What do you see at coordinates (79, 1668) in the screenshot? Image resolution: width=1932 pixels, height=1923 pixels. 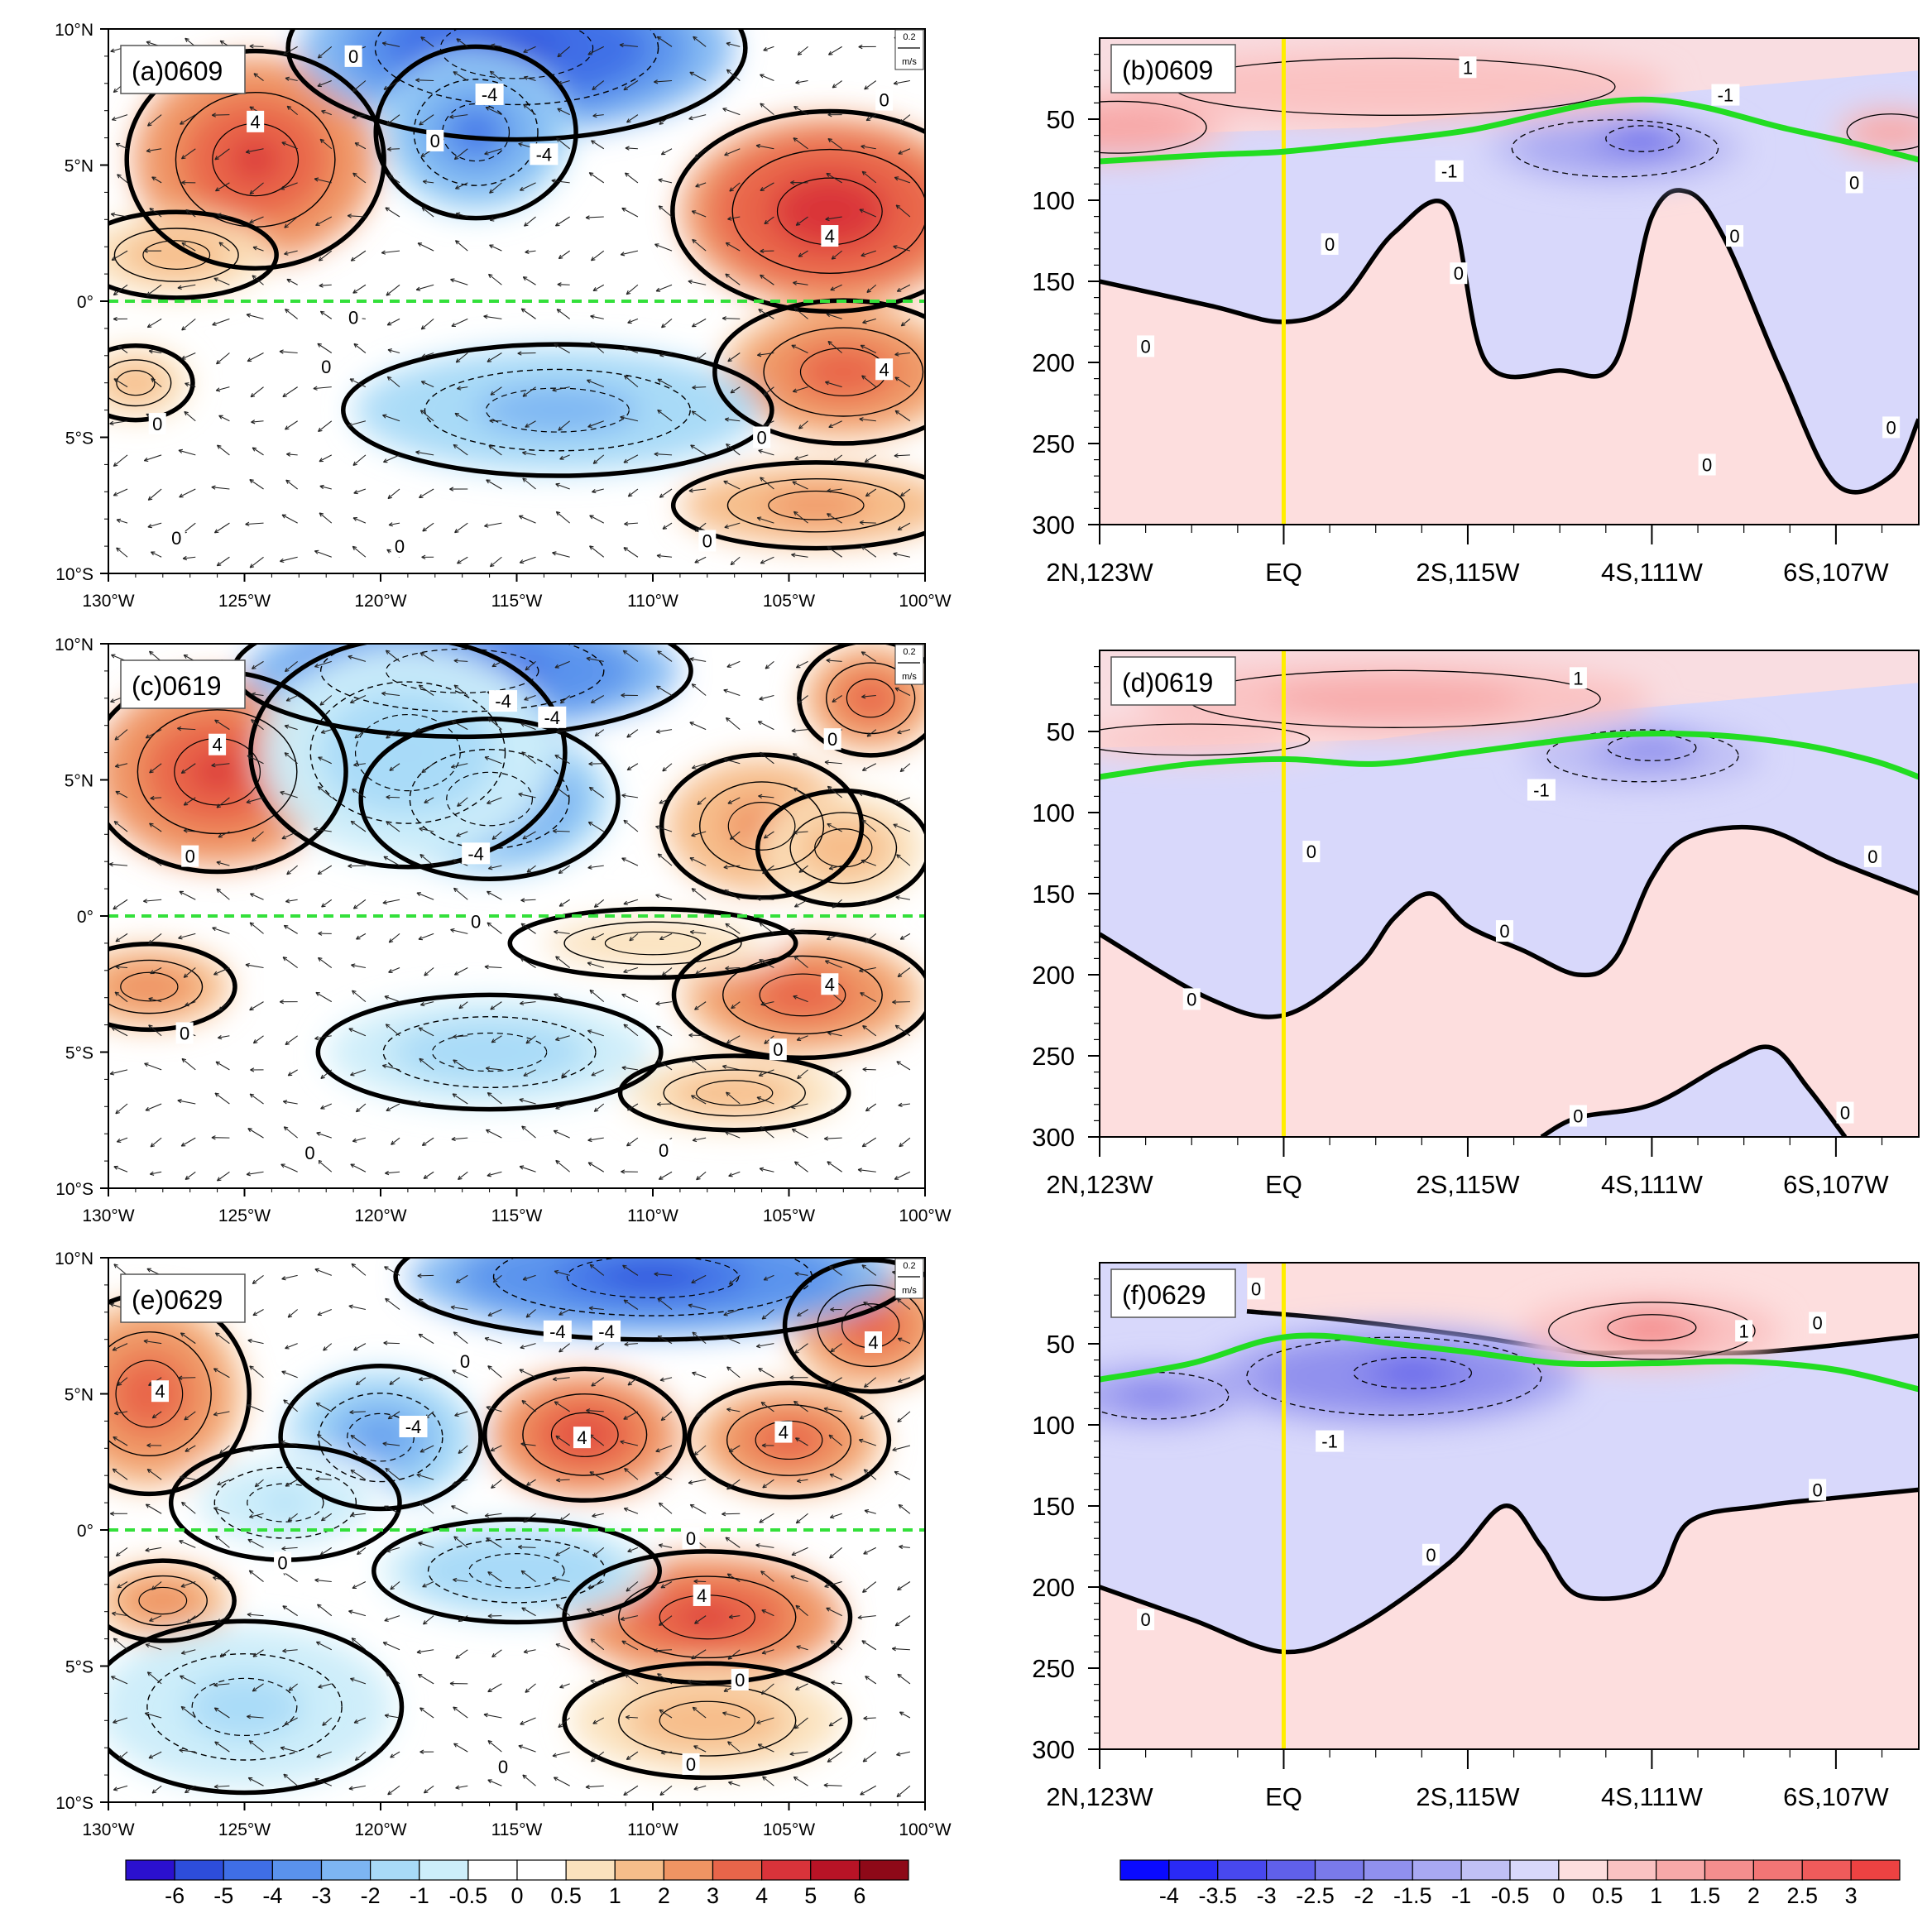 I see `y-tick-label: 5°S` at bounding box center [79, 1668].